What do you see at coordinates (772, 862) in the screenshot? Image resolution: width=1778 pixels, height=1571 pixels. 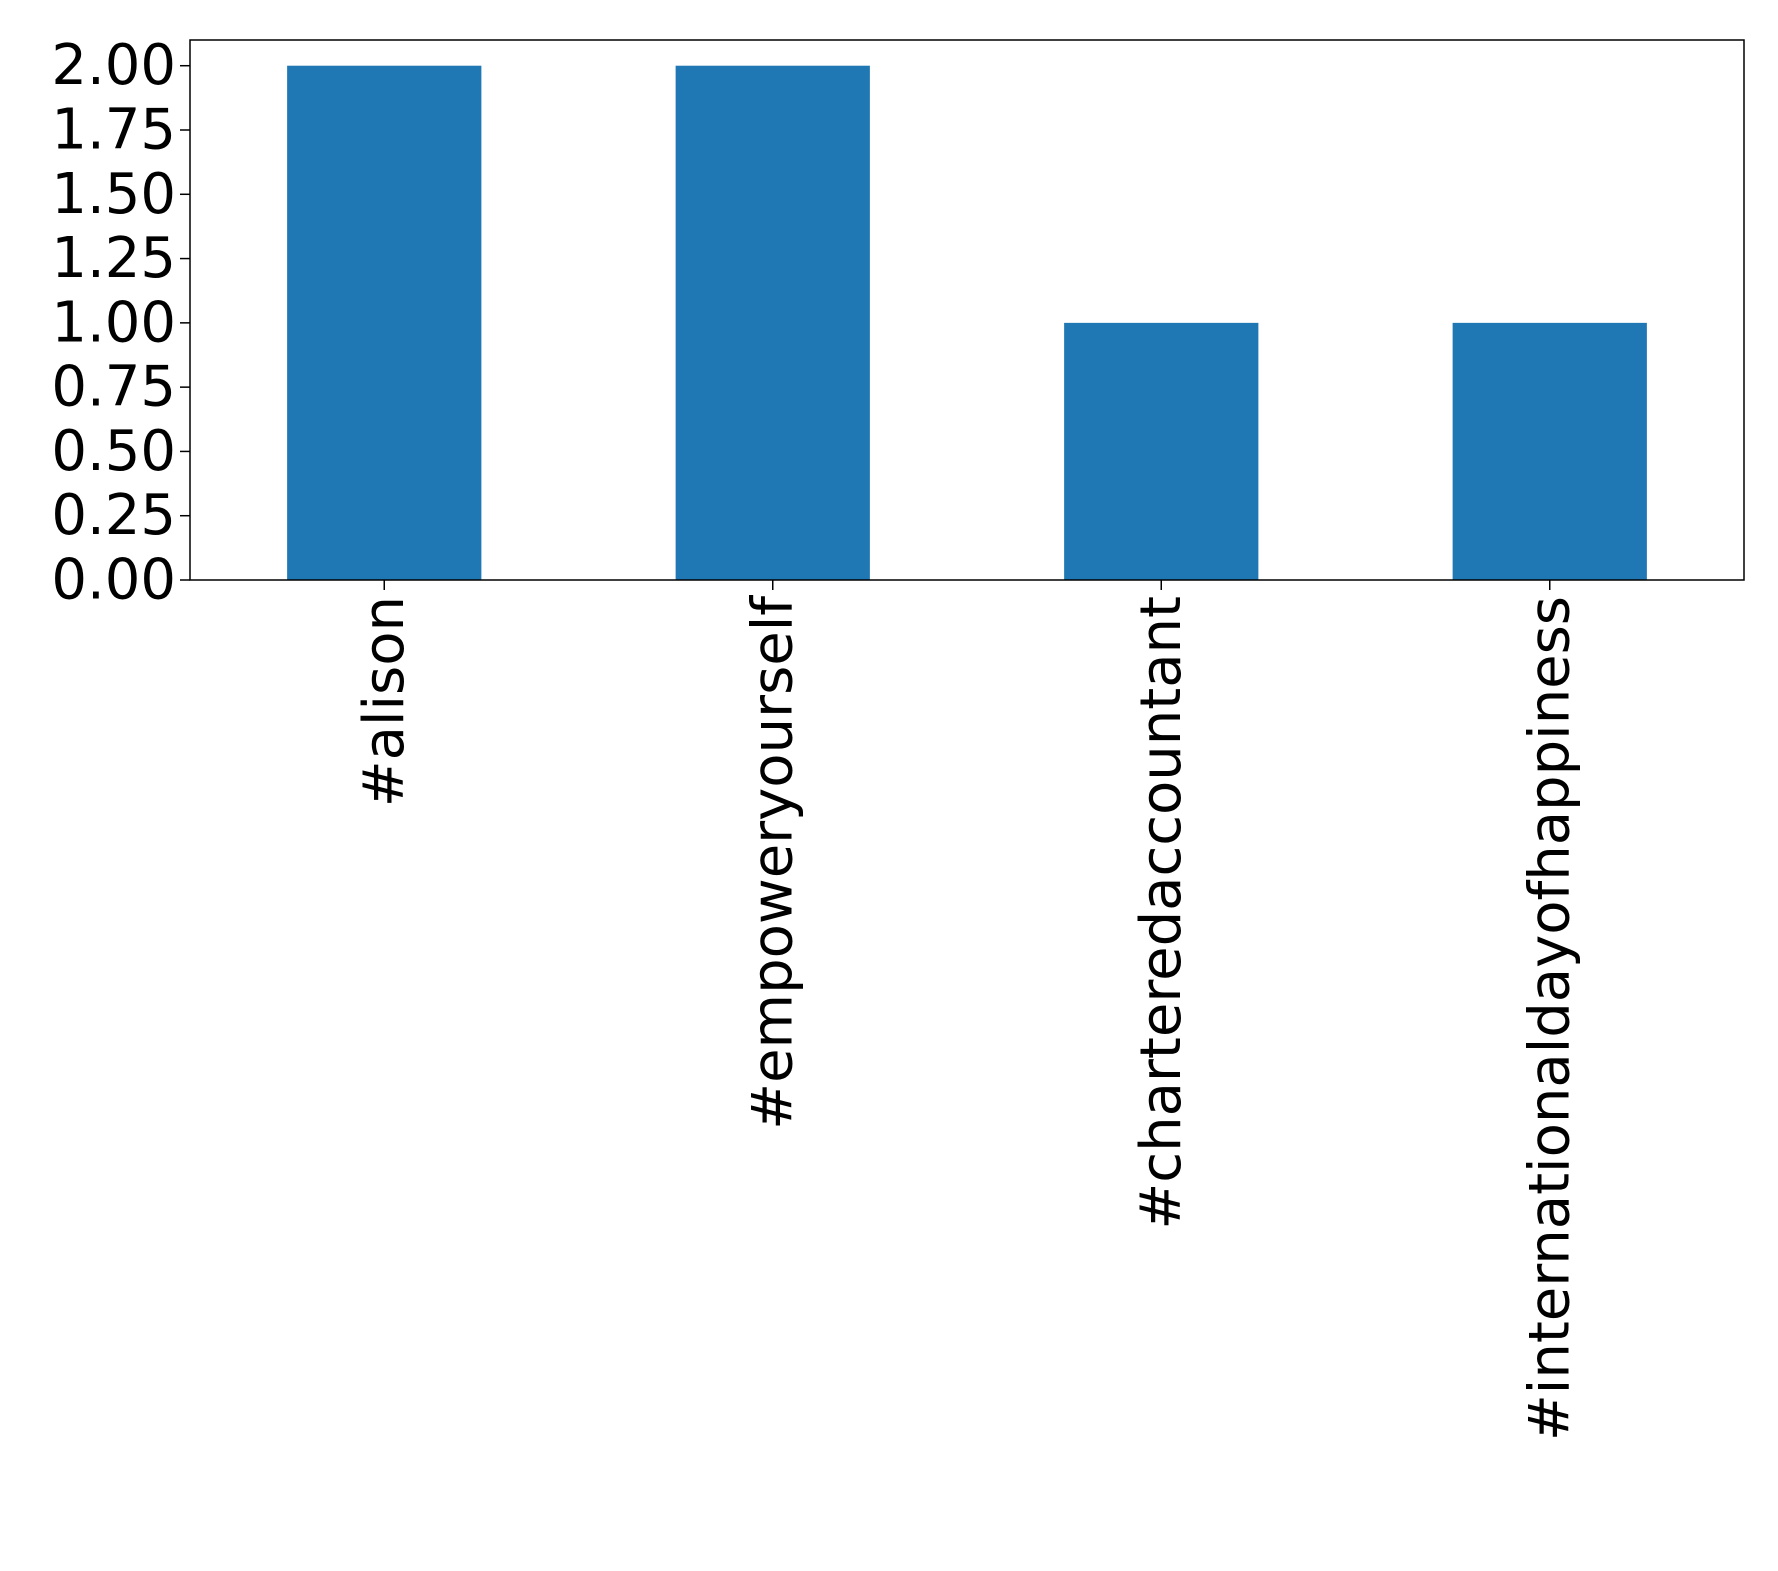 I see `x-tick-label-empoweryourself: #empoweryourself` at bounding box center [772, 862].